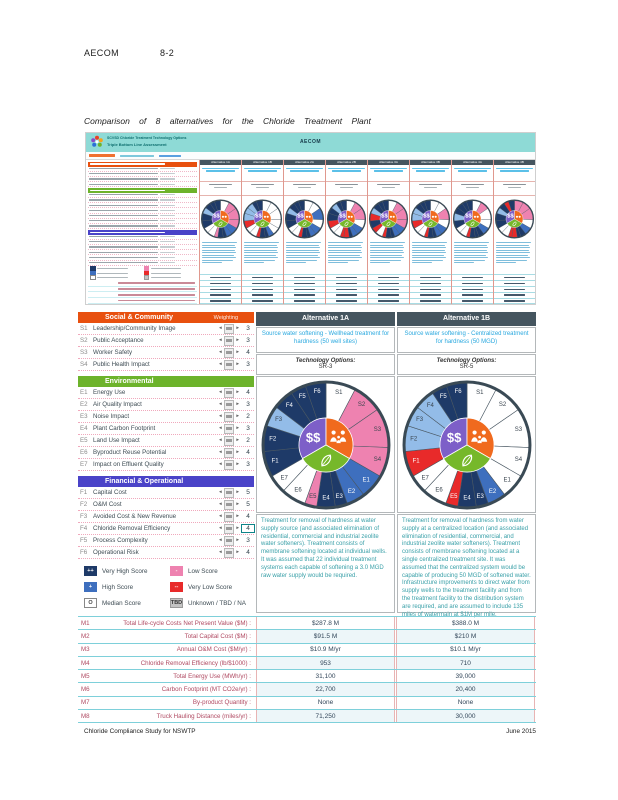 The width and height of the screenshot is (618, 800). What do you see at coordinates (85, 663) in the screenshot?
I see `metric-code: M4` at bounding box center [85, 663].